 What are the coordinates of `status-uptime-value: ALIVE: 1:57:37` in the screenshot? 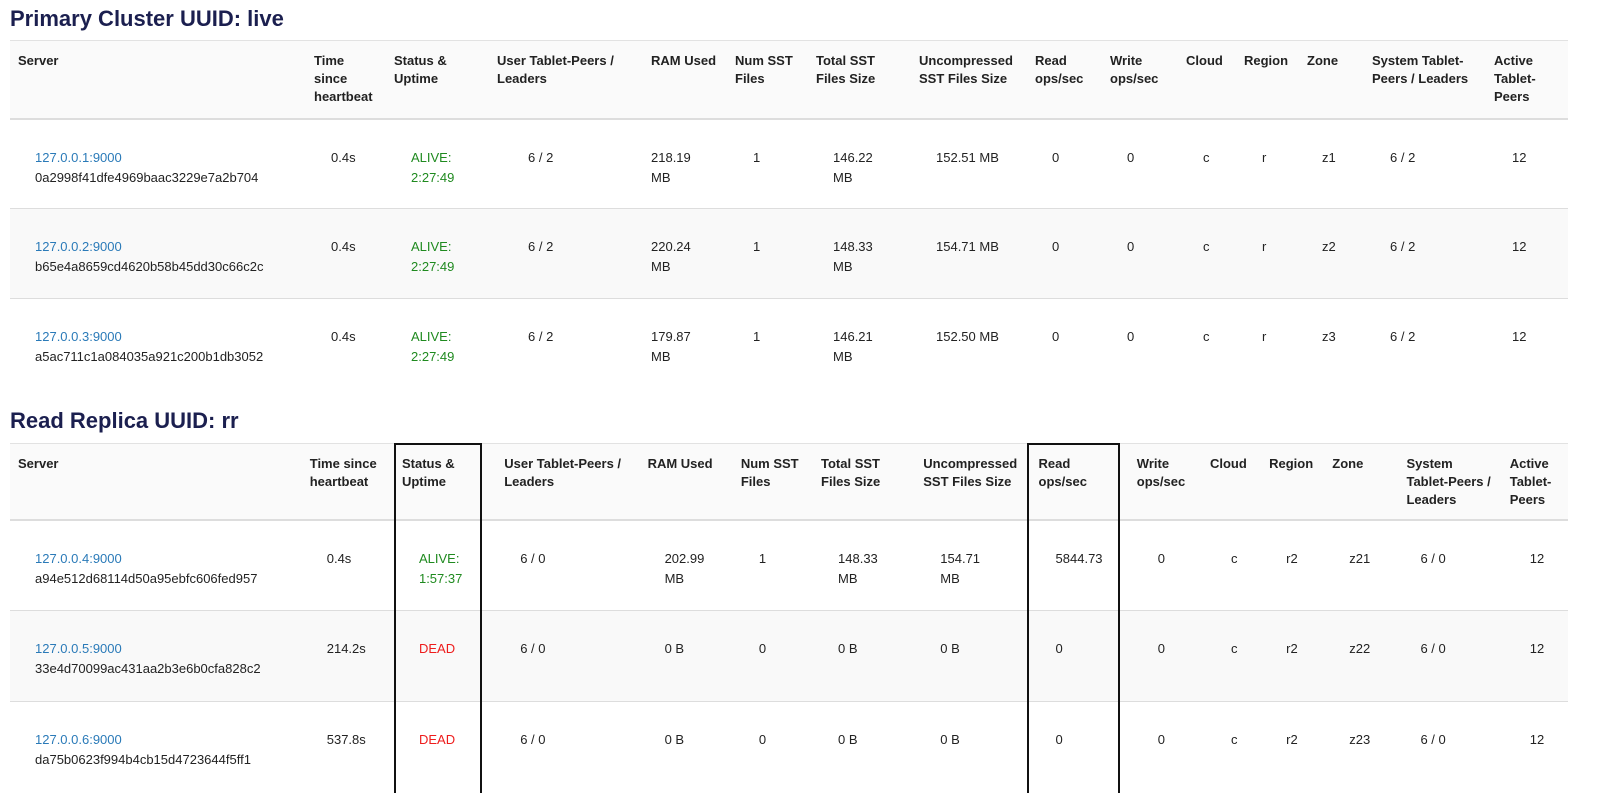 It's located at (440, 568).